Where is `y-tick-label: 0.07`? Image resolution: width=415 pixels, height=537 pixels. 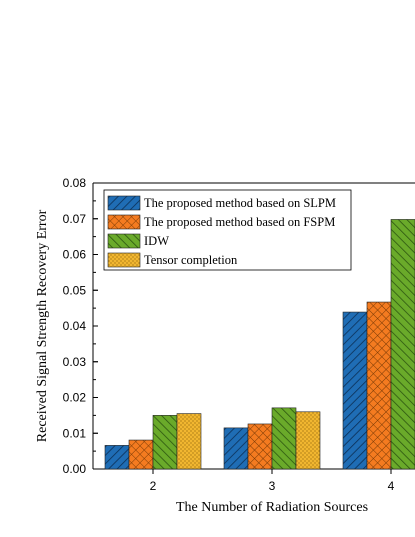 y-tick-label: 0.07 is located at coordinates (75, 219).